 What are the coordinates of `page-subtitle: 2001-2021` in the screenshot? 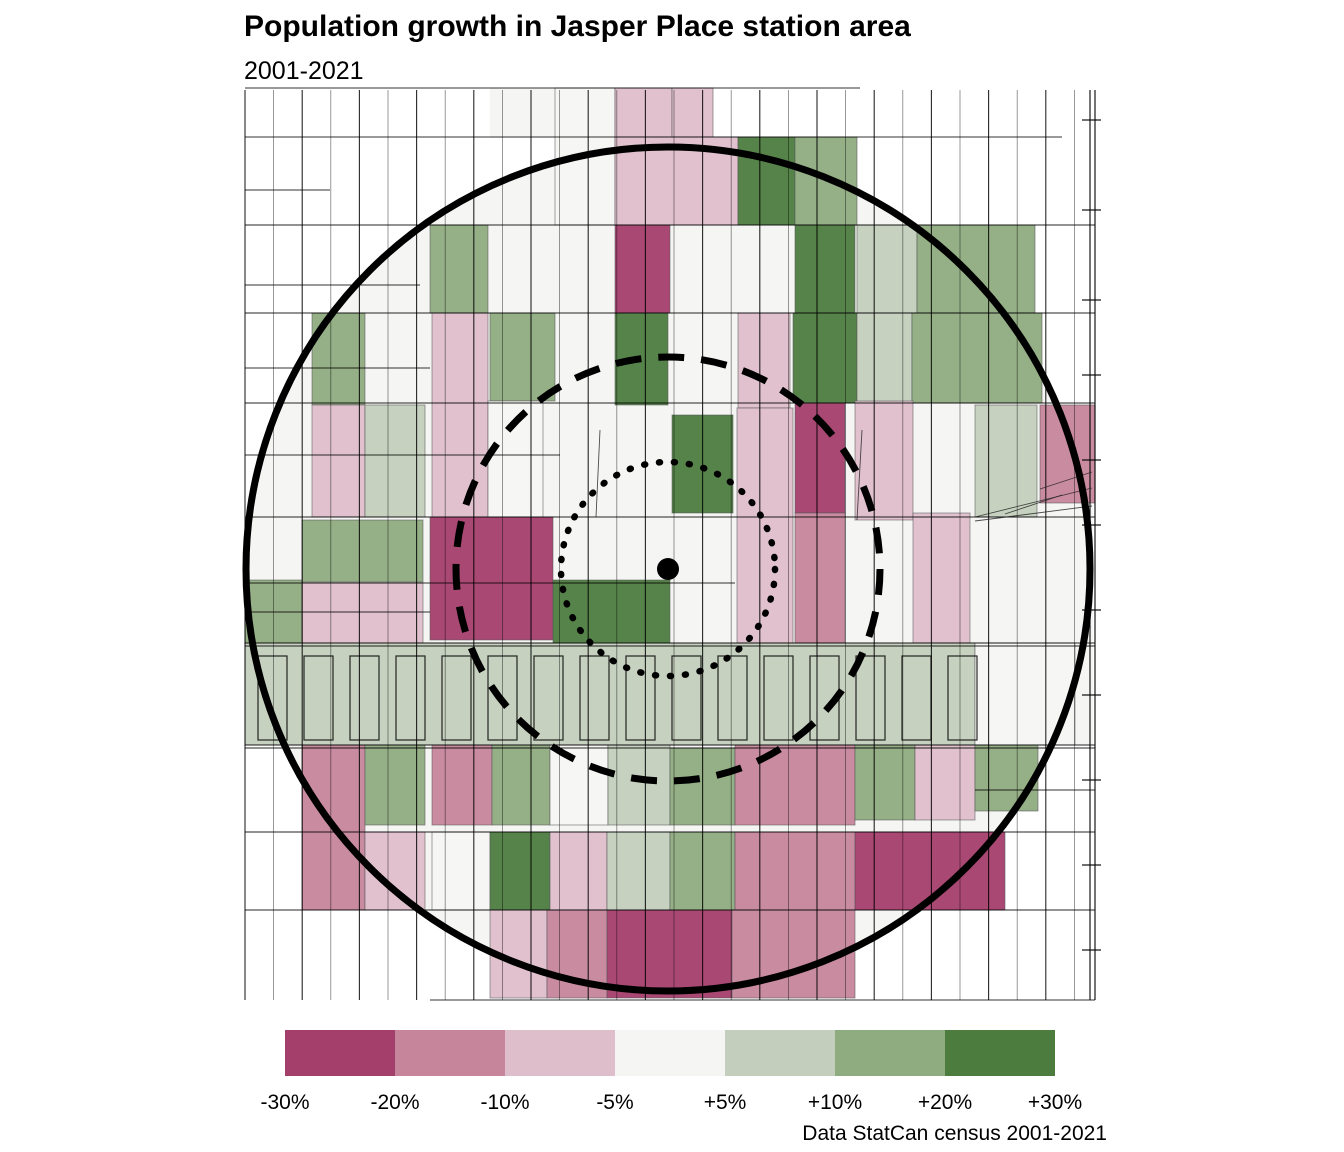 It's located at (304, 71).